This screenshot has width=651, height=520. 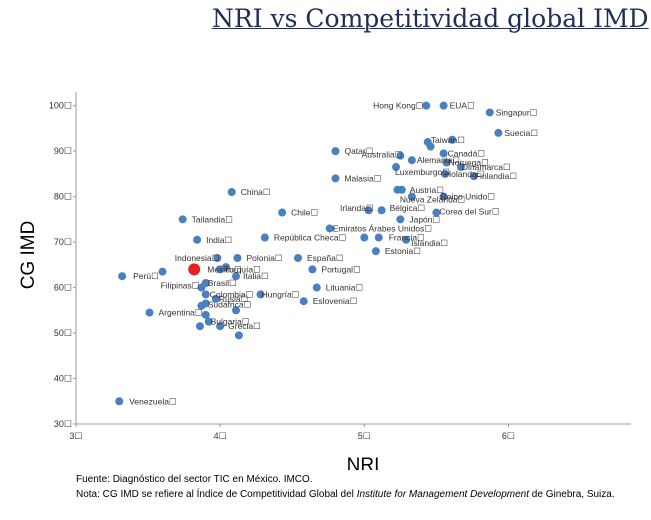 I want to click on x-tick-label: 5☐, so click(x=364, y=436).